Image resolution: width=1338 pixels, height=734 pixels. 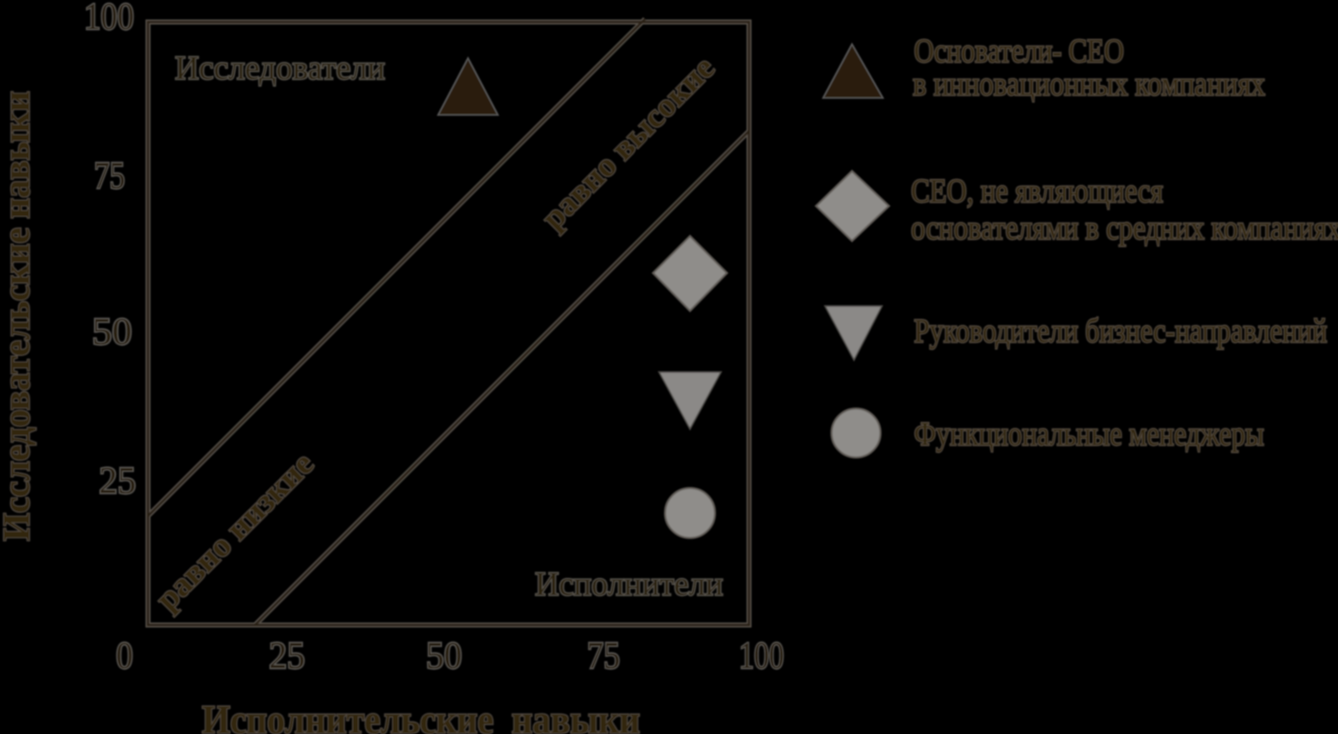 I want to click on svg-text: Исполнители, so click(x=629, y=584).